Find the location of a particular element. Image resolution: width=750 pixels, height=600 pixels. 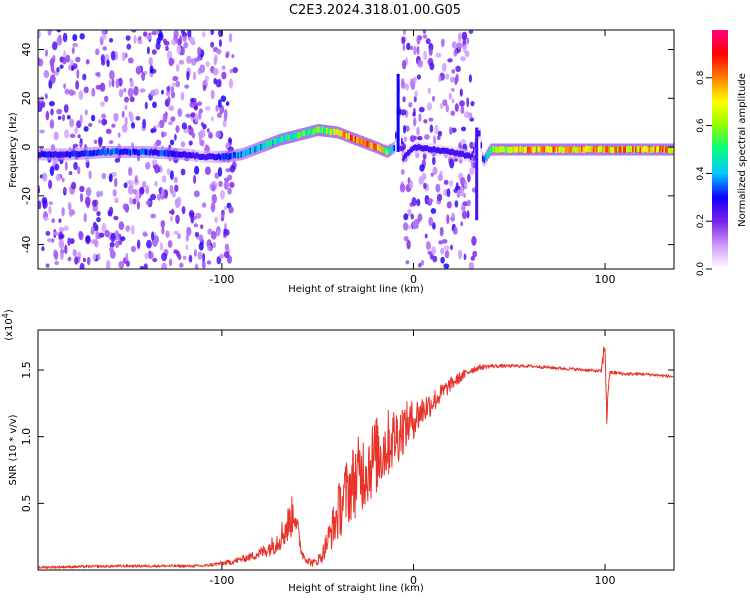

colorbar-tick-label: 0.0 is located at coordinates (701, 269).